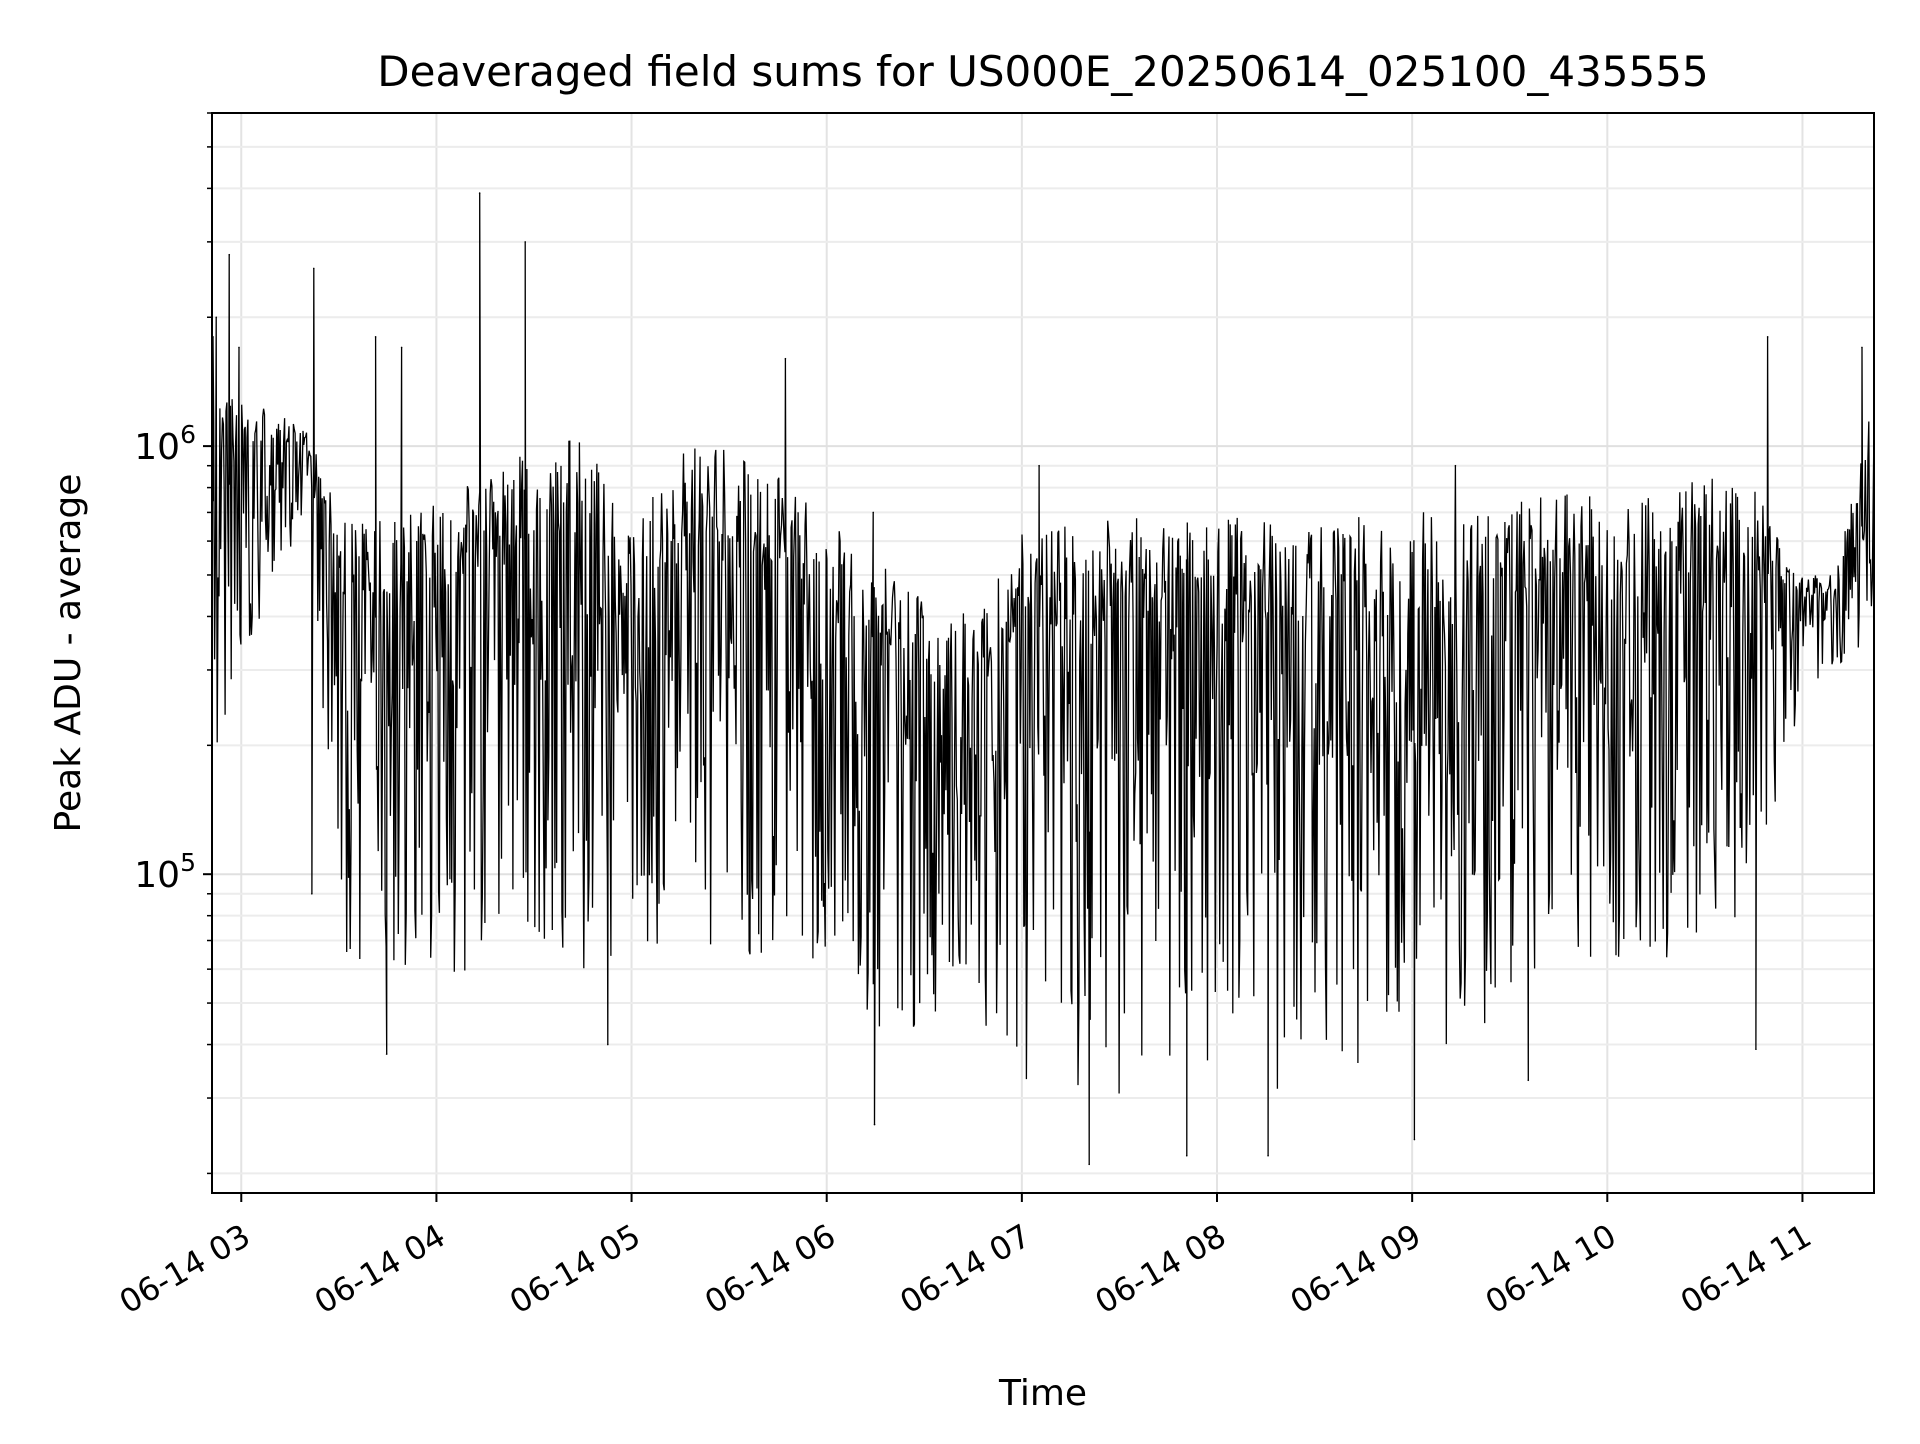  Describe the element at coordinates (1042, 1393) in the screenshot. I see `x-axis-label: Time` at that location.